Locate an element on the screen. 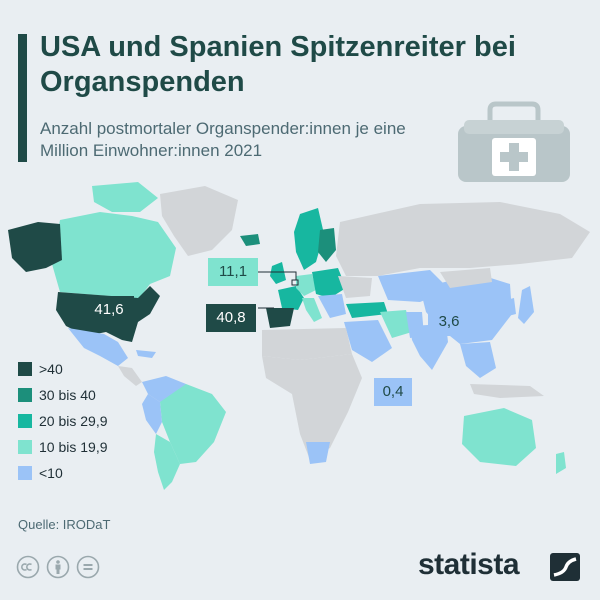 The height and width of the screenshot is (600, 600). legend-item: 20 bis 29,9 is located at coordinates (63, 421).